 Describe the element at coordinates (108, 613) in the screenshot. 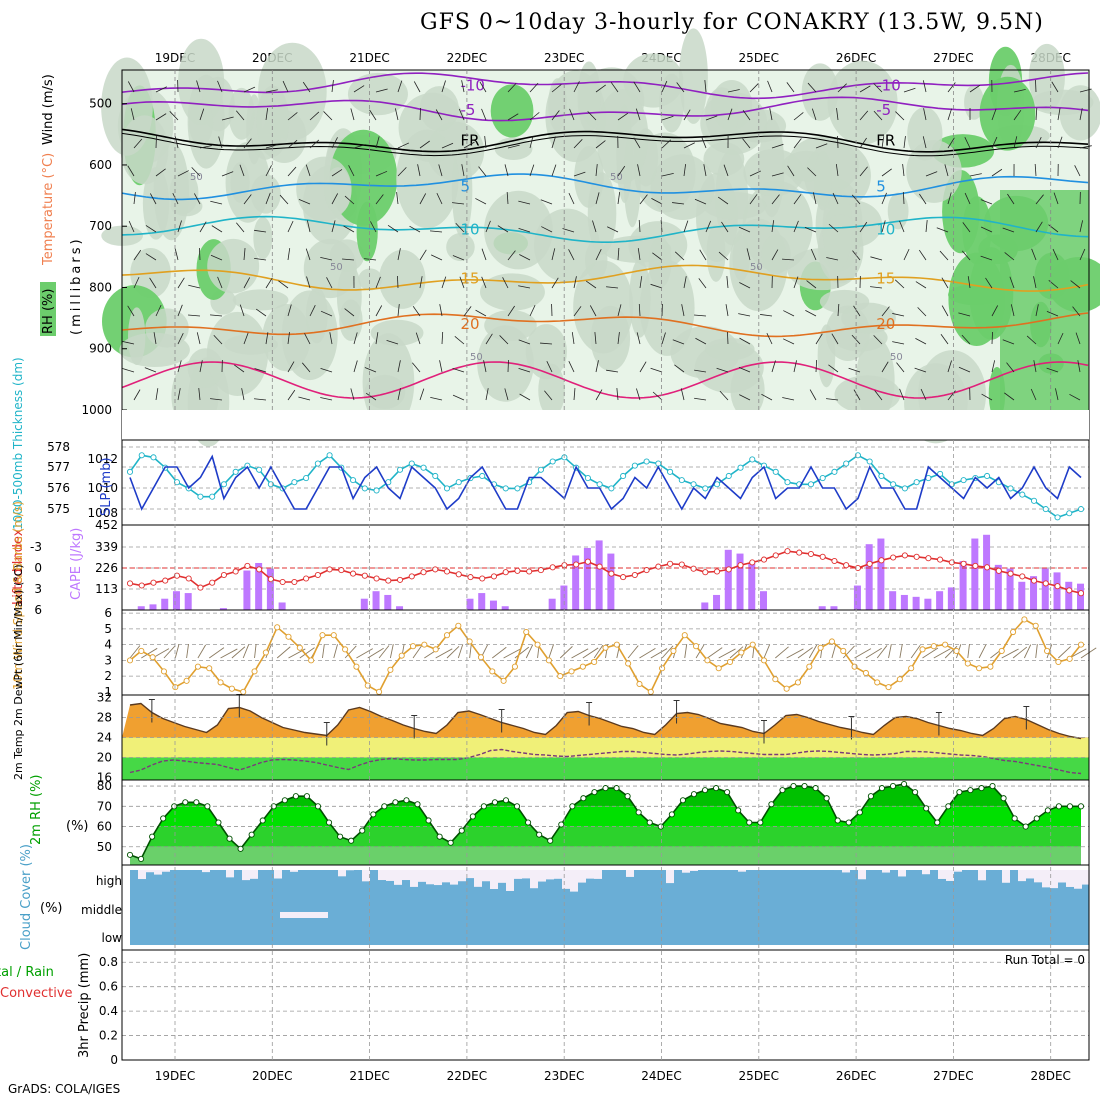

I see `y-tick-label: 6` at that location.